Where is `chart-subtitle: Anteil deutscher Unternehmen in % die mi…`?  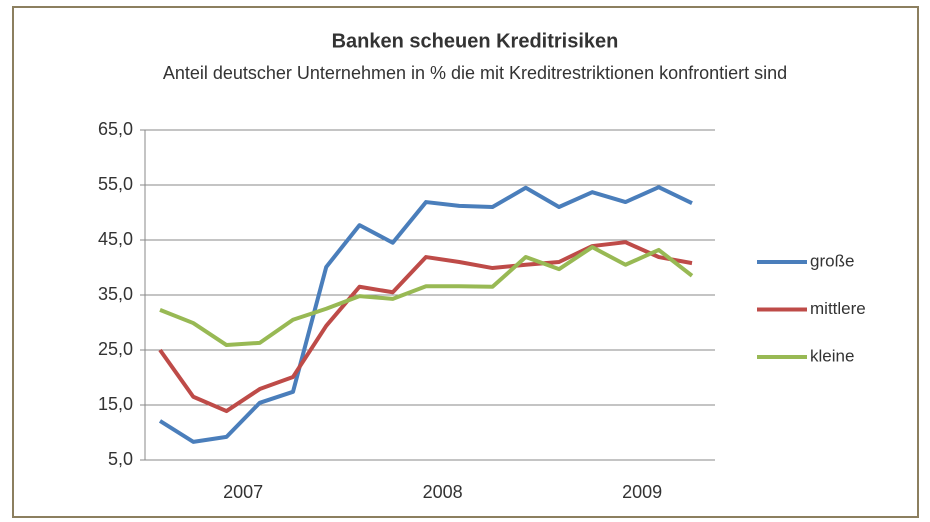 chart-subtitle: Anteil deutscher Unternehmen in % die mi… is located at coordinates (475, 73).